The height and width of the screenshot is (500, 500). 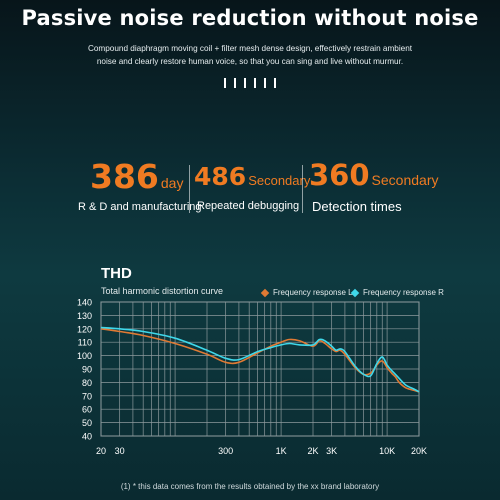 I want to click on y-tick-label: 110, so click(x=85, y=343).